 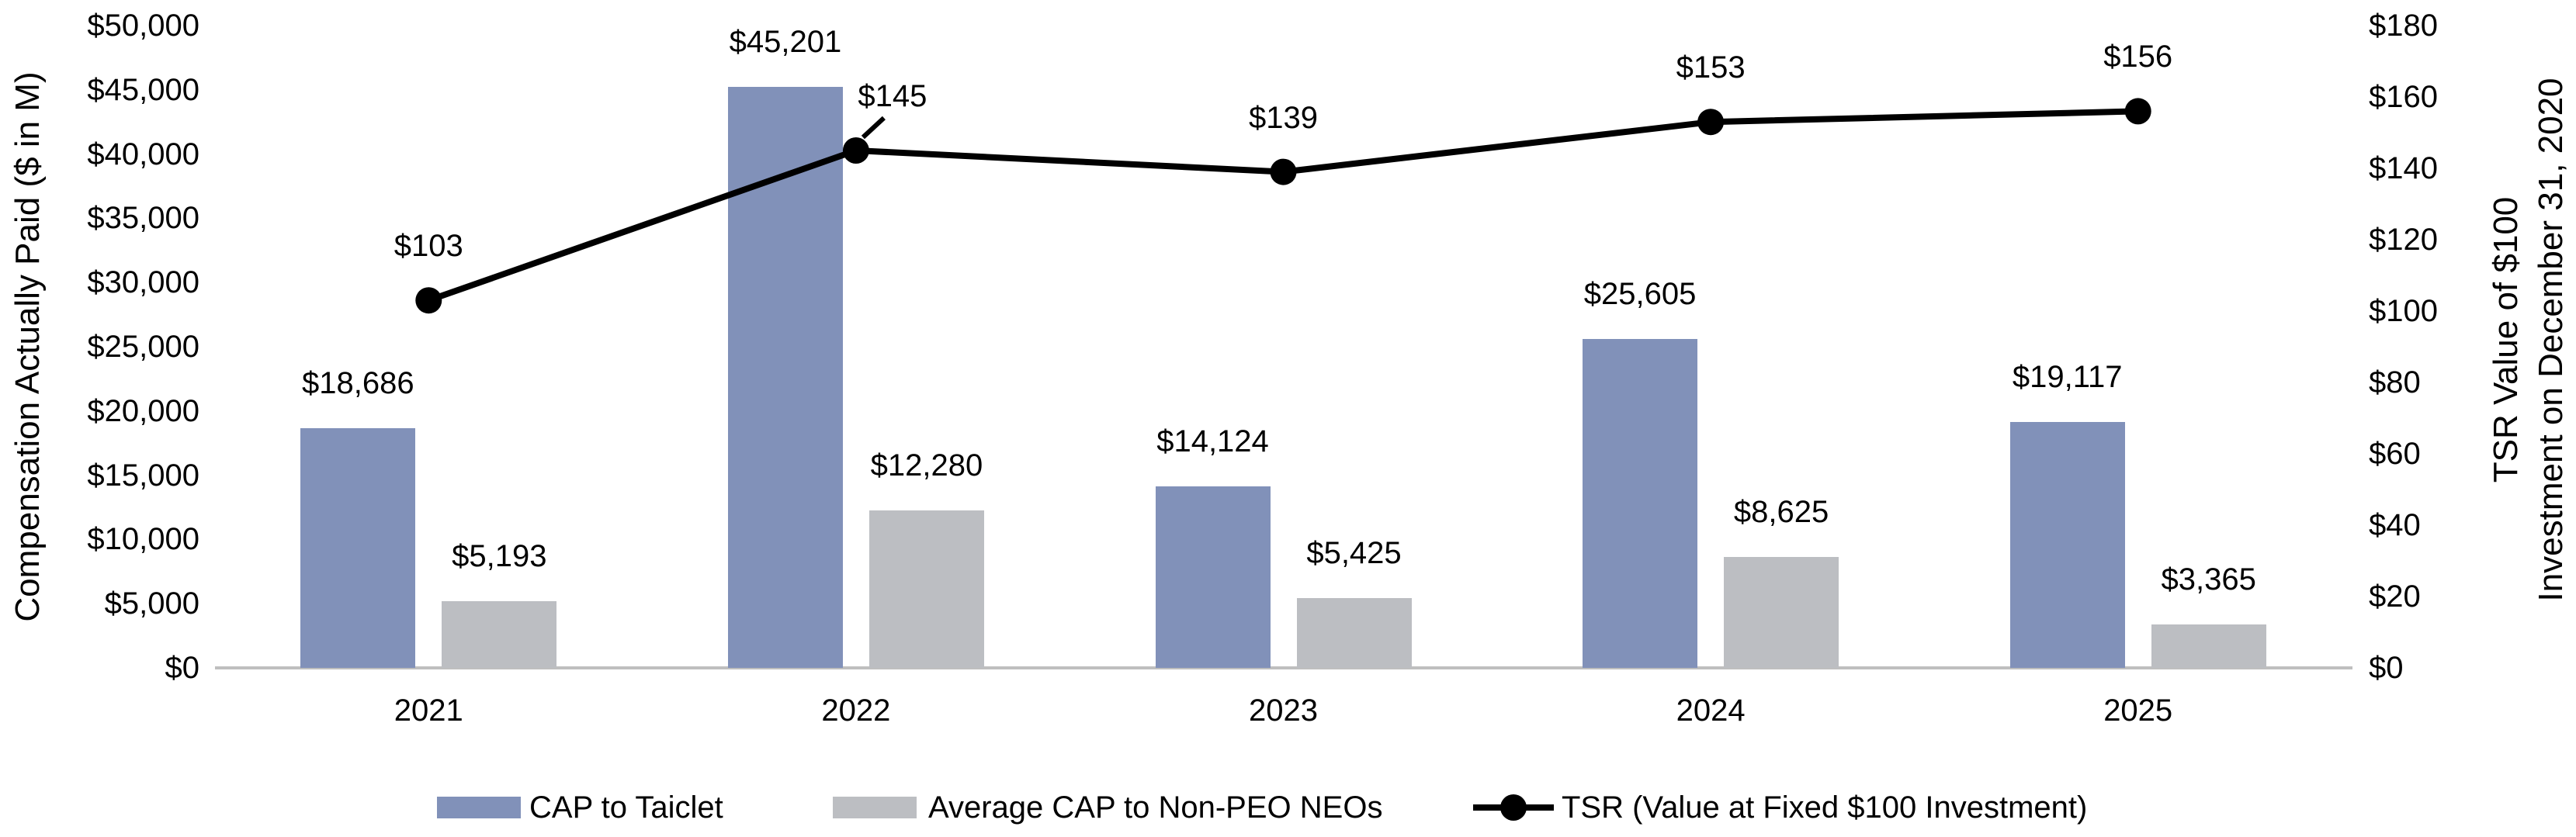 I want to click on data-label-leader-line, so click(x=873, y=128).